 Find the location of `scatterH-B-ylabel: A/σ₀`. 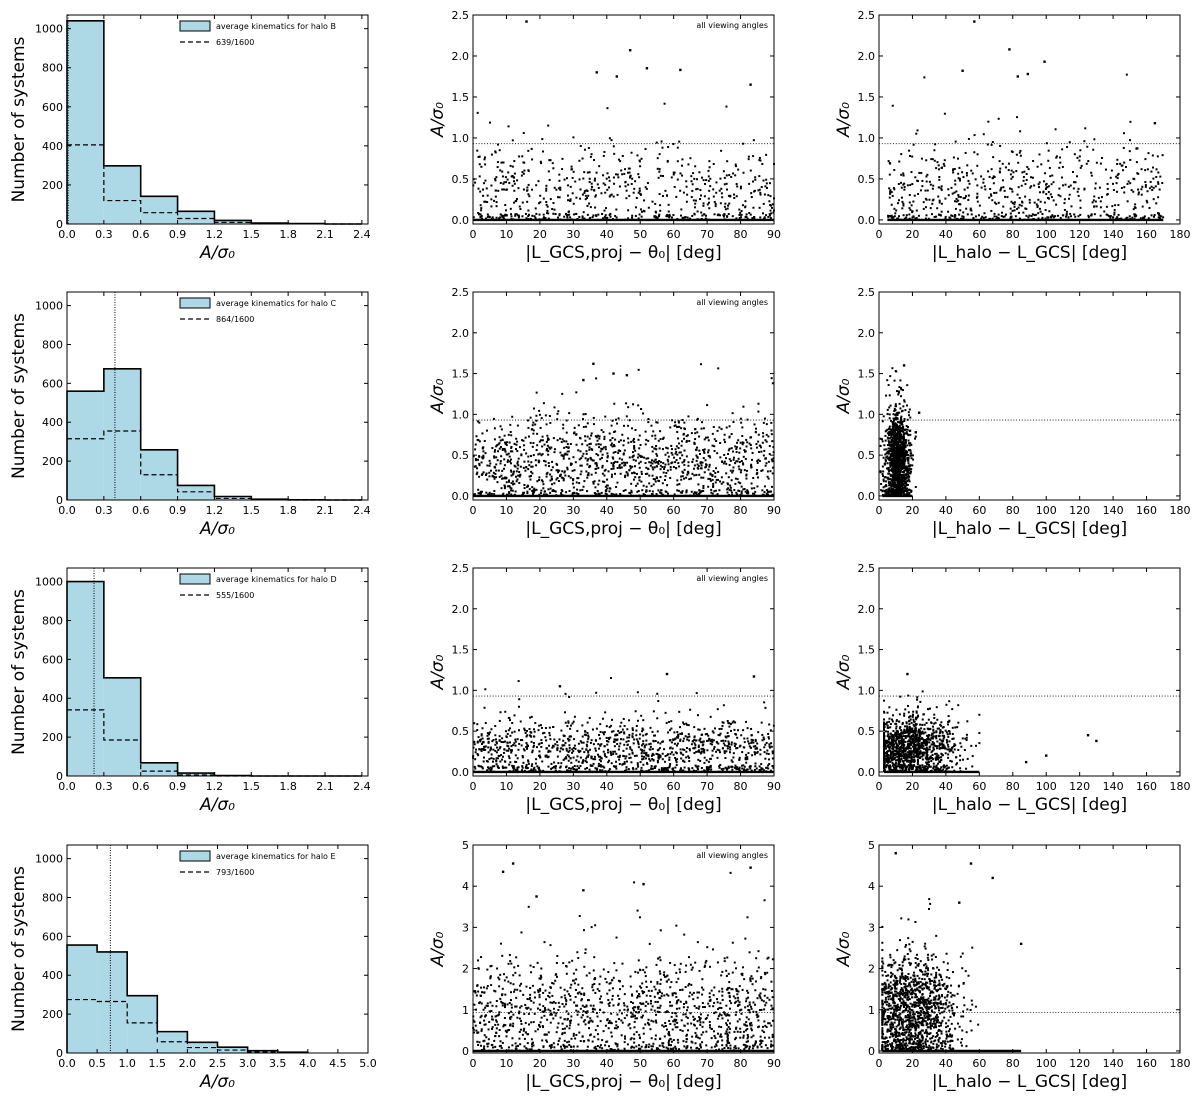

scatterH-B-ylabel: A/σ₀ is located at coordinates (844, 120).